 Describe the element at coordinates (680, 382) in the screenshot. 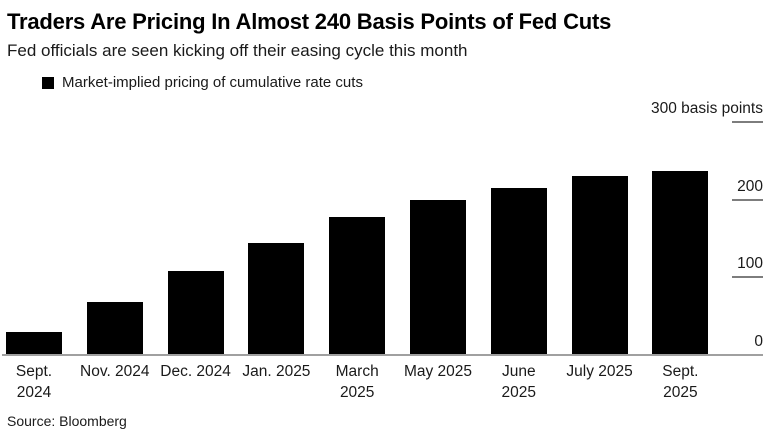

I see `x-axis-label: Sept. 2025` at that location.